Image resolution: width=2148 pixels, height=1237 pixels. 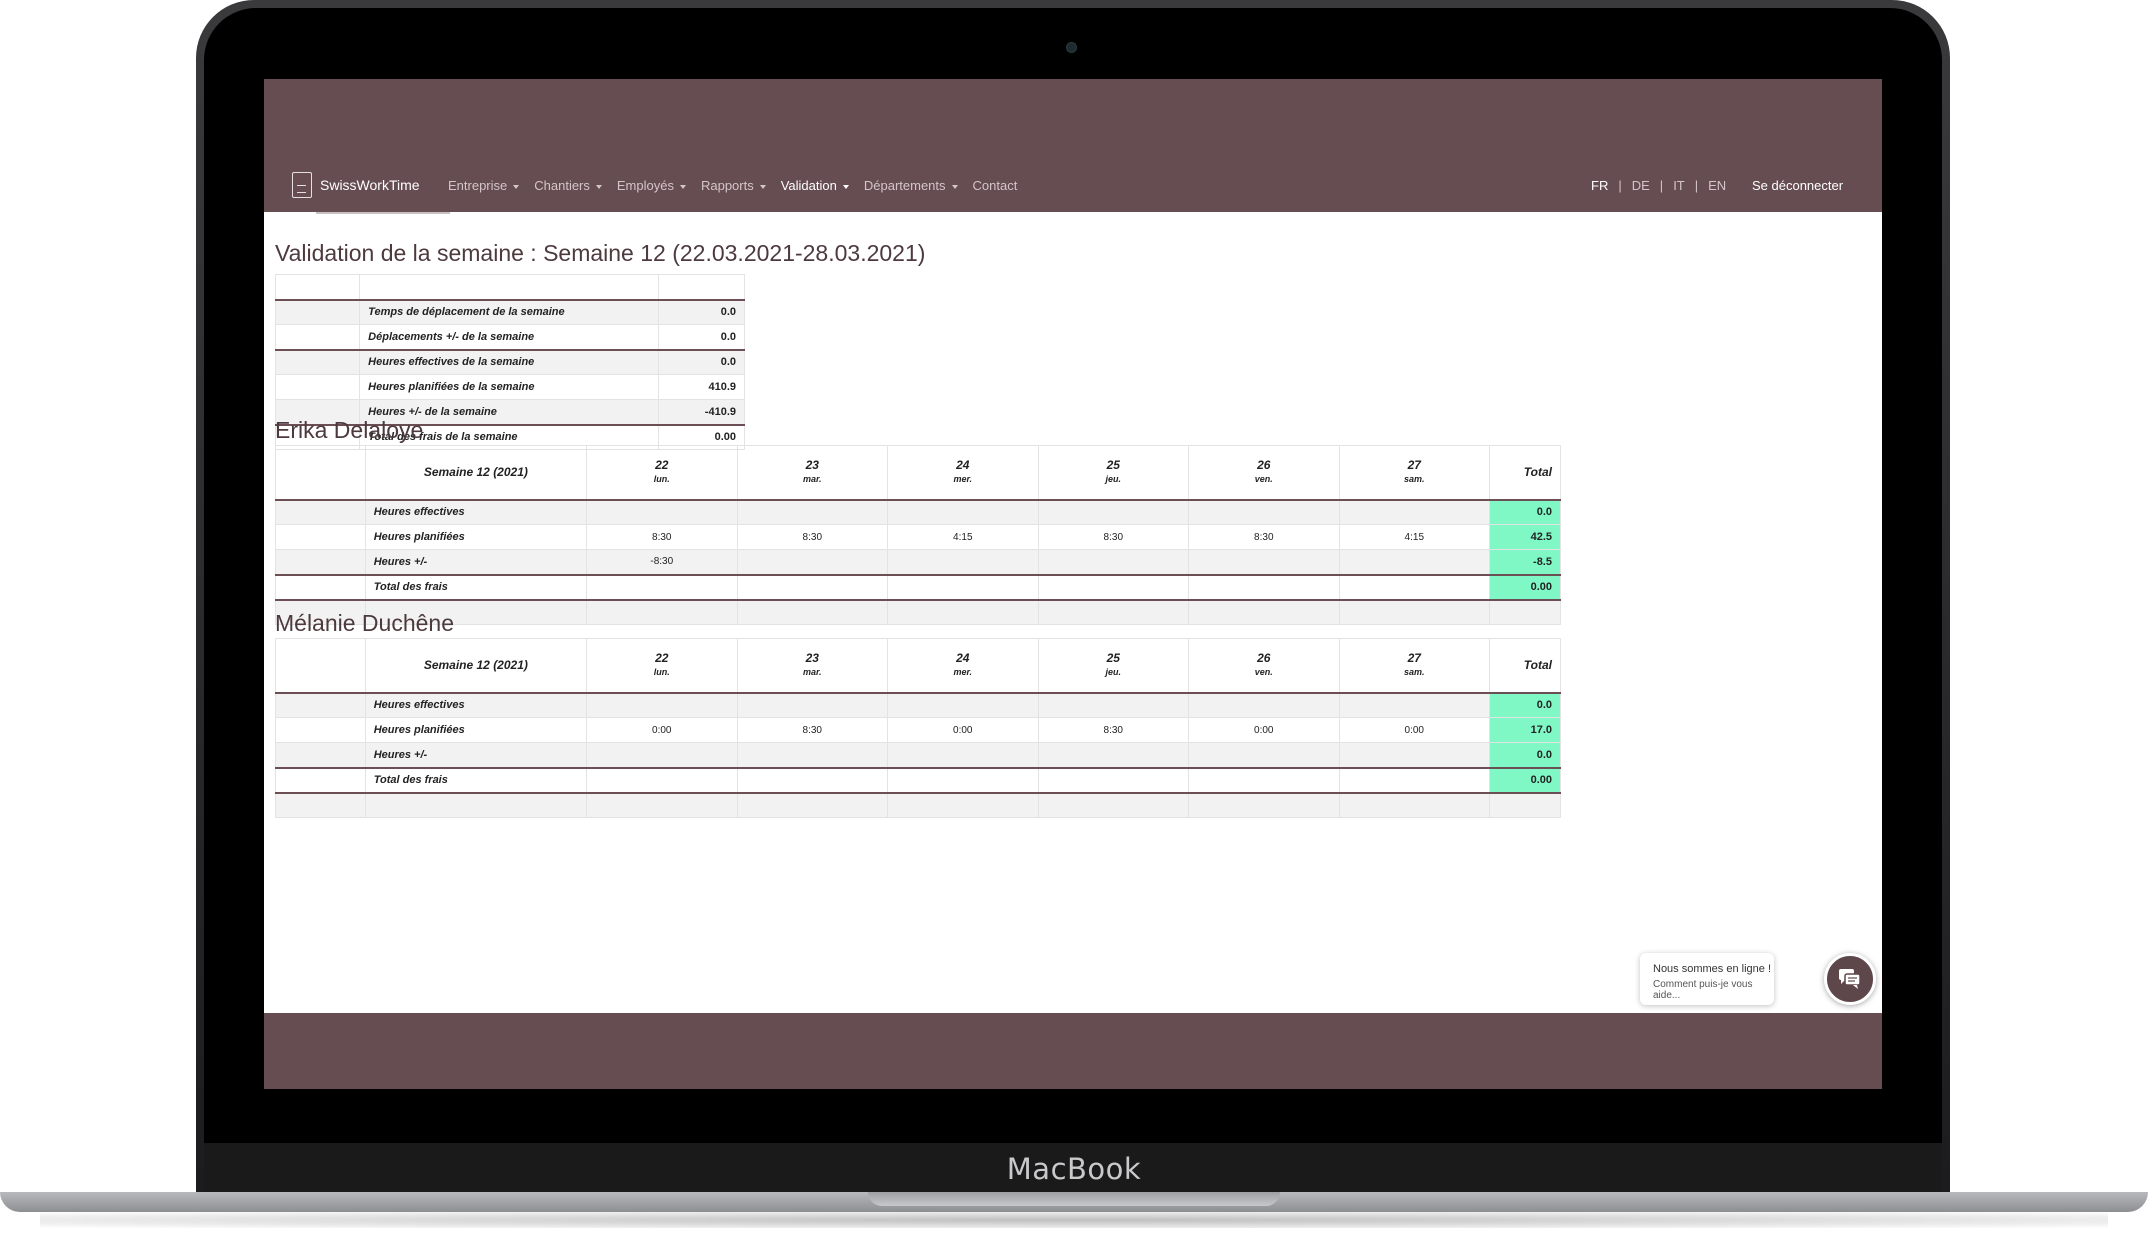 I want to click on day-header: 25 jeu., so click(x=1113, y=472).